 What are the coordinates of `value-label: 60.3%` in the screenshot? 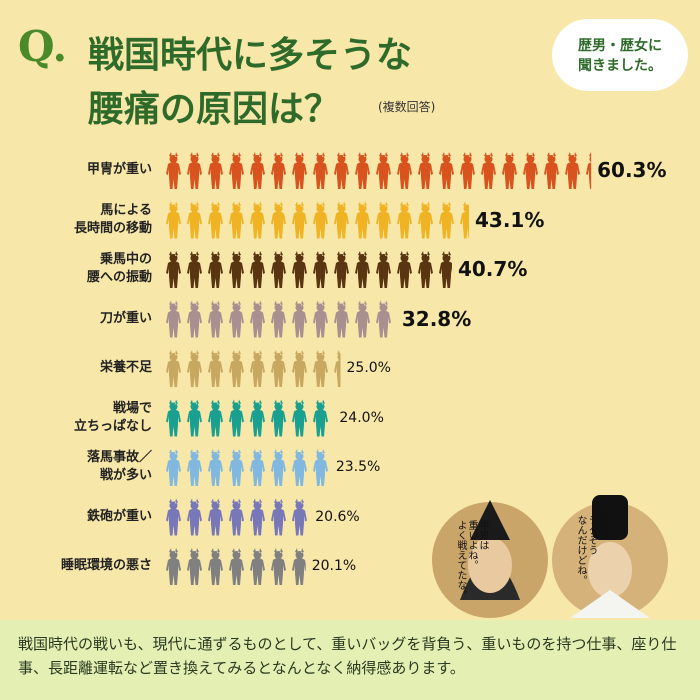 It's located at (632, 170).